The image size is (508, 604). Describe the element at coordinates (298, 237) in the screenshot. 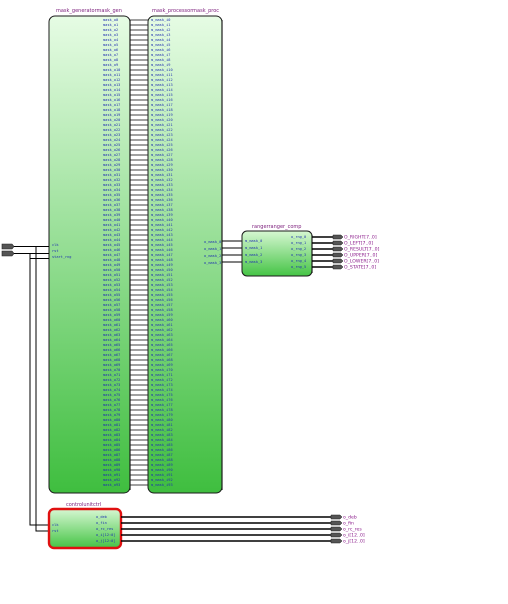

I see `ranger-out-pin-0: o_rng_0` at that location.